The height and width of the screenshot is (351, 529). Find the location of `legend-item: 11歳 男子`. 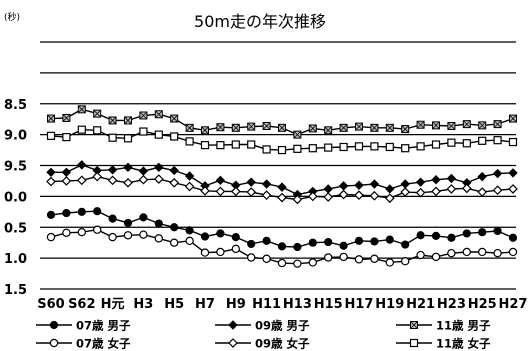

legend-item: 11歳 男子 is located at coordinates (443, 326).